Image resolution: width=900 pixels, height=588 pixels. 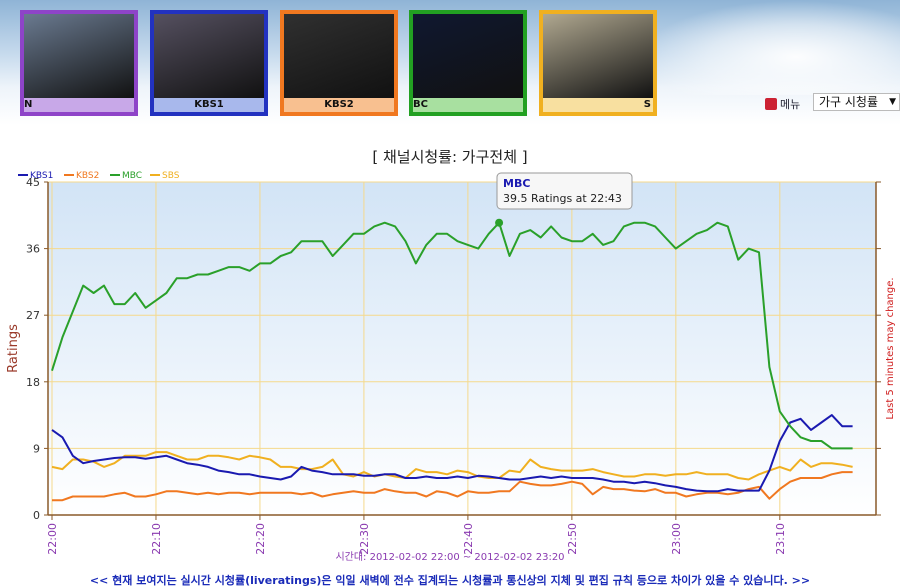 I want to click on channel-thumb-caption: N, so click(x=79, y=105).